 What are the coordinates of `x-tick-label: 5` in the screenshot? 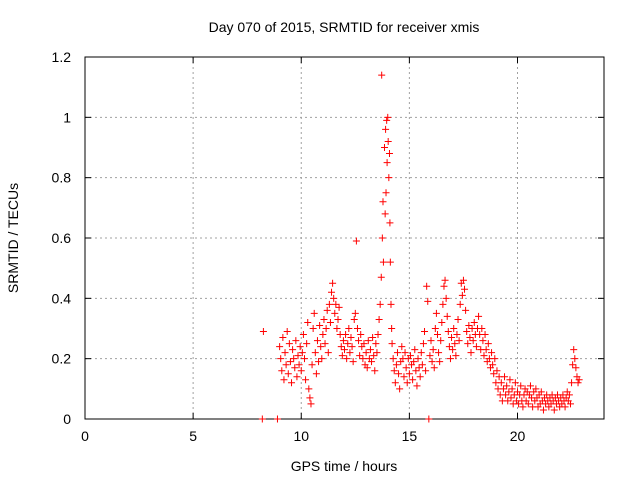 It's located at (193, 436).